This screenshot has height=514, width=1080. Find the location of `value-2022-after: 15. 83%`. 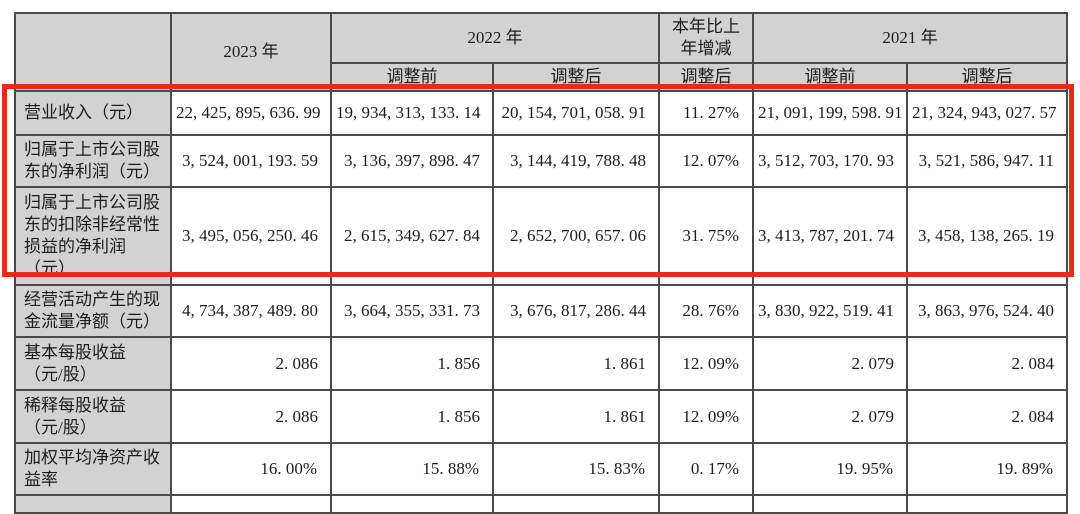

value-2022-after: 15. 83% is located at coordinates (576, 469).